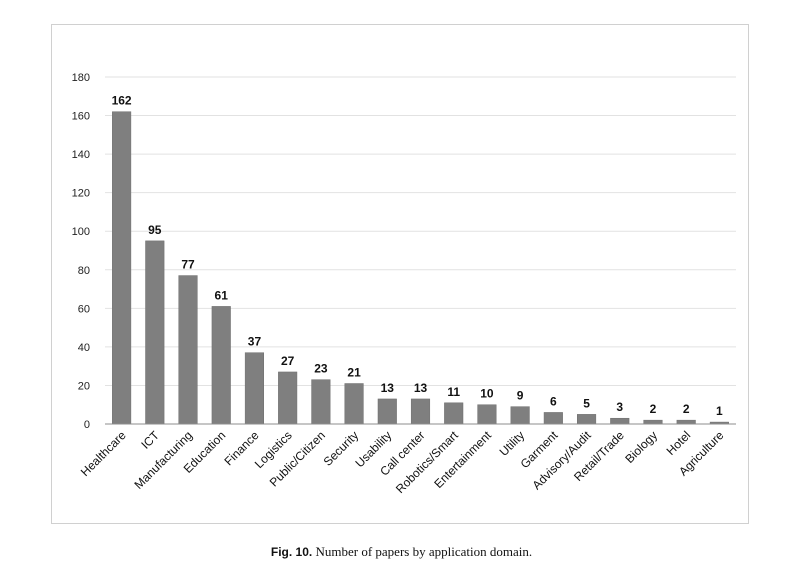  Describe the element at coordinates (84, 271) in the screenshot. I see `y-tick-label: 80` at that location.